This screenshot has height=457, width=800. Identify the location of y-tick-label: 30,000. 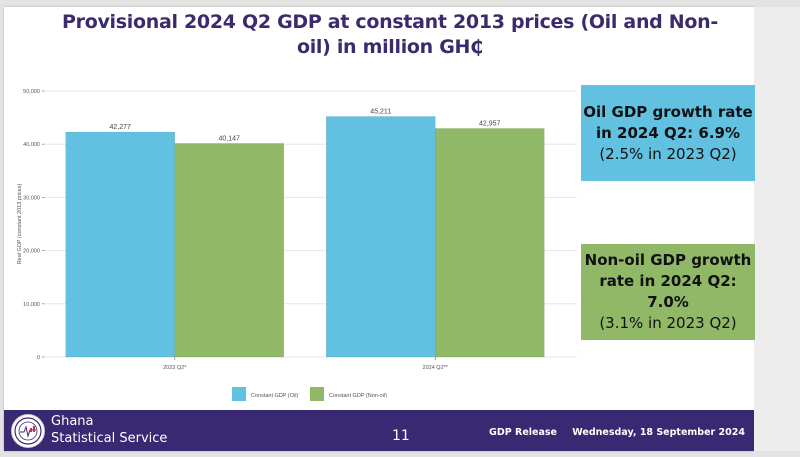
(31, 198).